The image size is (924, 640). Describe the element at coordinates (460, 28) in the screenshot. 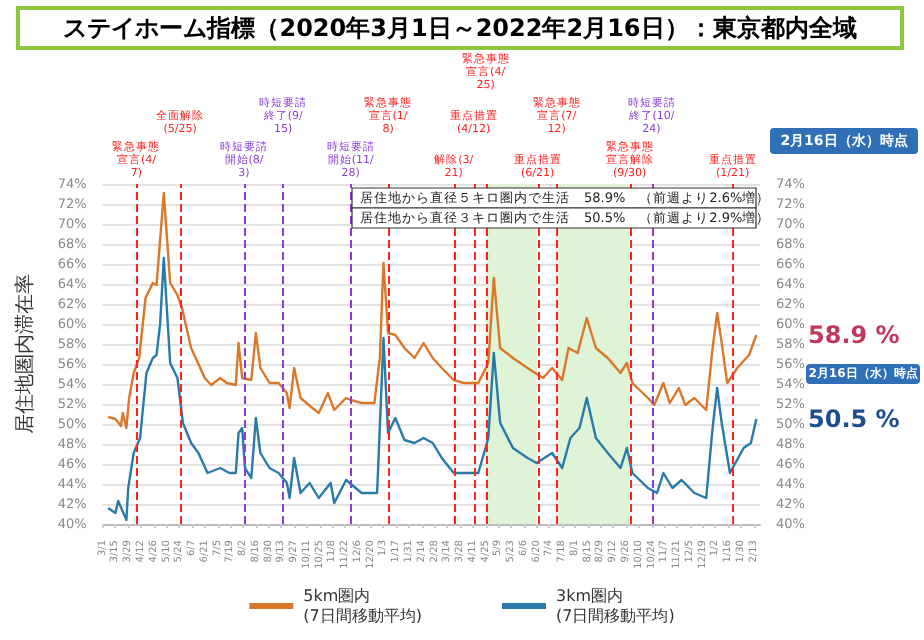

I see `chart-title: ステイホーム指標（2020年3月1日～2022年2月16日）：東京都内全域` at that location.